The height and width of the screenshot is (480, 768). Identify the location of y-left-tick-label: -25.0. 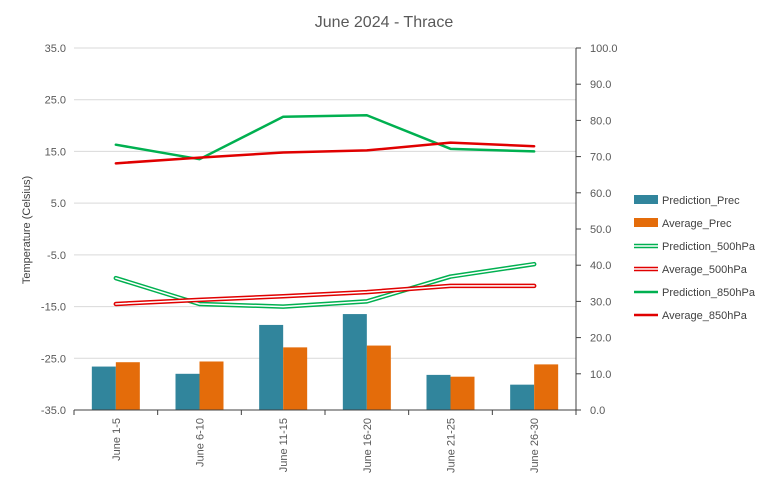
(53, 359).